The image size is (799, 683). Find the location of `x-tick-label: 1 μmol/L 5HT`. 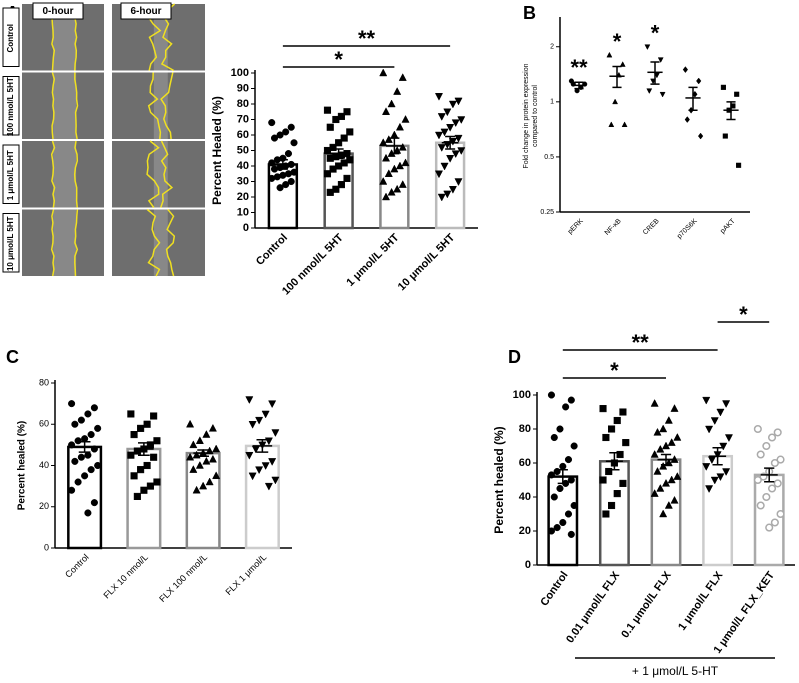

x-tick-label: 1 μmol/L 5HT is located at coordinates (372, 259).